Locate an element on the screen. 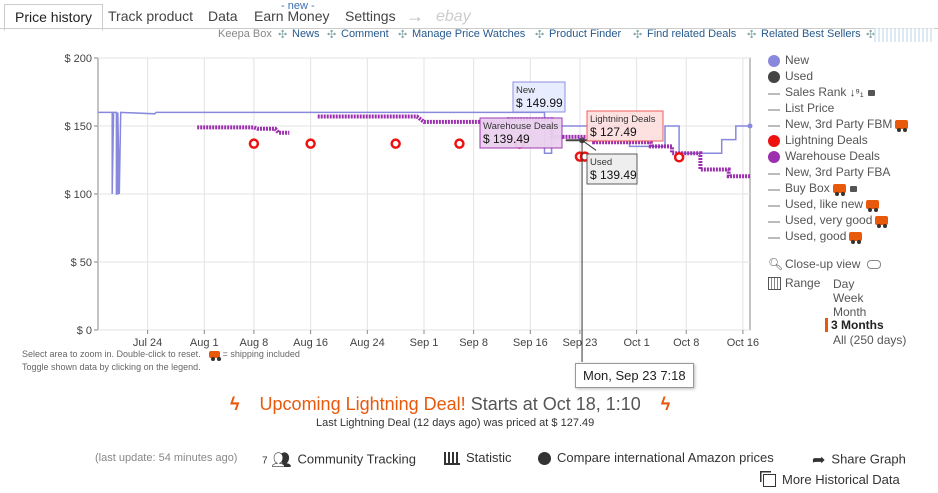  share-label: Share Graph is located at coordinates (868, 459).